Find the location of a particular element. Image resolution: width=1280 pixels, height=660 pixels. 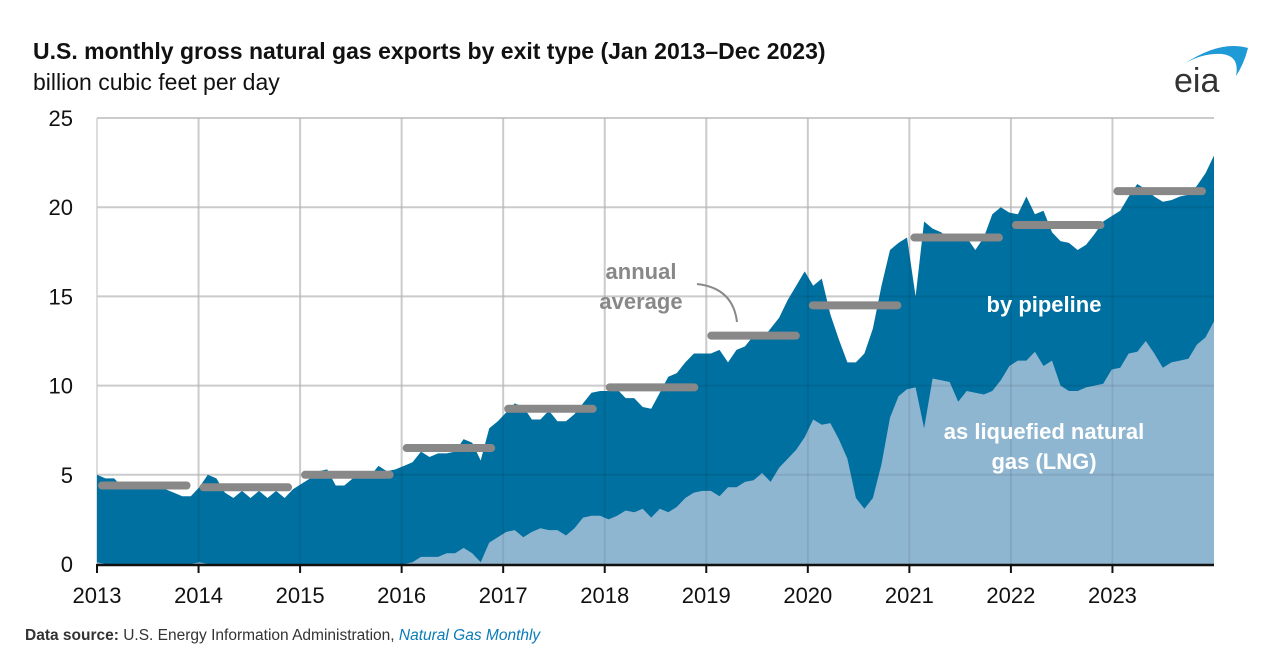

x-tick-label: 2022 is located at coordinates (1010, 595).